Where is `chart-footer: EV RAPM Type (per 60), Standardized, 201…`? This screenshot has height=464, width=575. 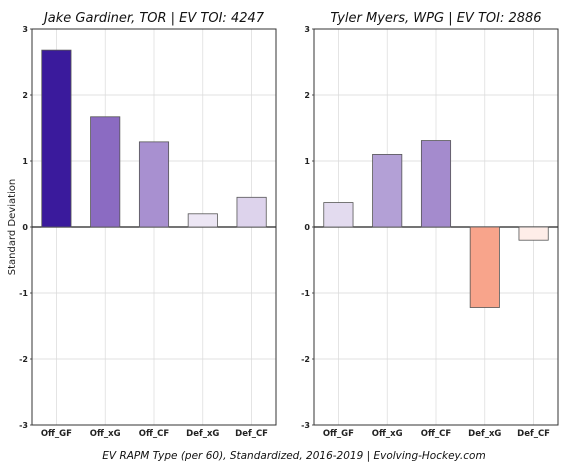 chart-footer: EV RAPM Type (per 60), Standardized, 201… is located at coordinates (293, 456).